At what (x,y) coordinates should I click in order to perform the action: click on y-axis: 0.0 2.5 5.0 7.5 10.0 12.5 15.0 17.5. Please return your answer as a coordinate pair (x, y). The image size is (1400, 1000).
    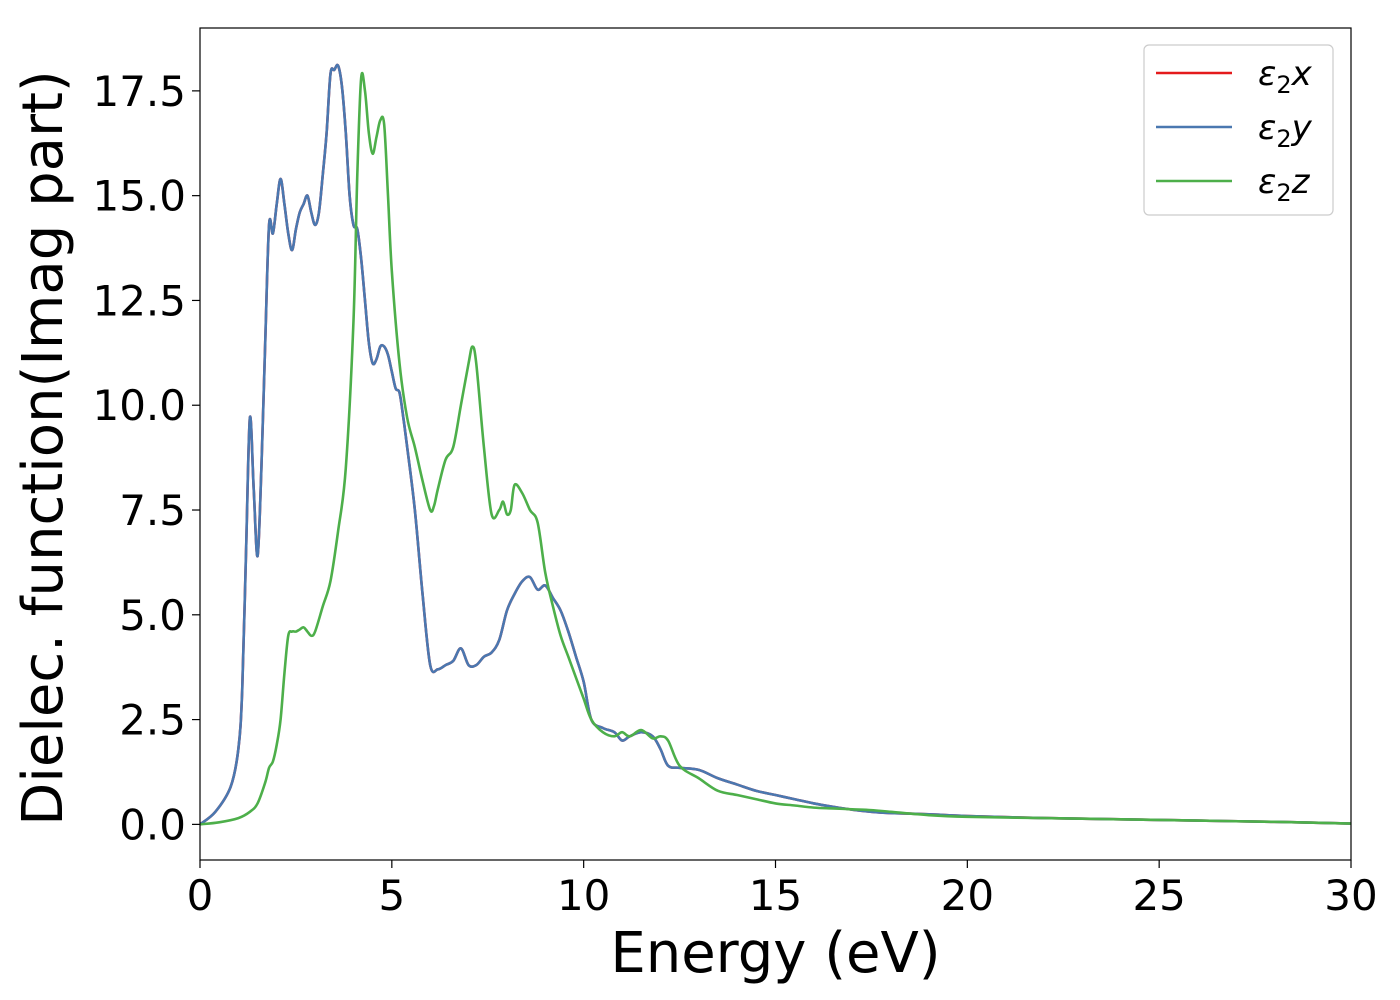
    Looking at the image, I should click on (146, 458).